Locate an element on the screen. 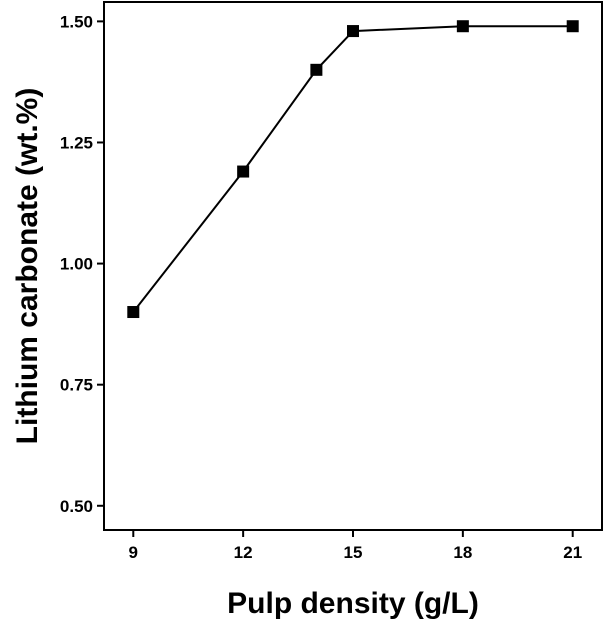  y-tick-label: 1.50 is located at coordinates (76, 21).